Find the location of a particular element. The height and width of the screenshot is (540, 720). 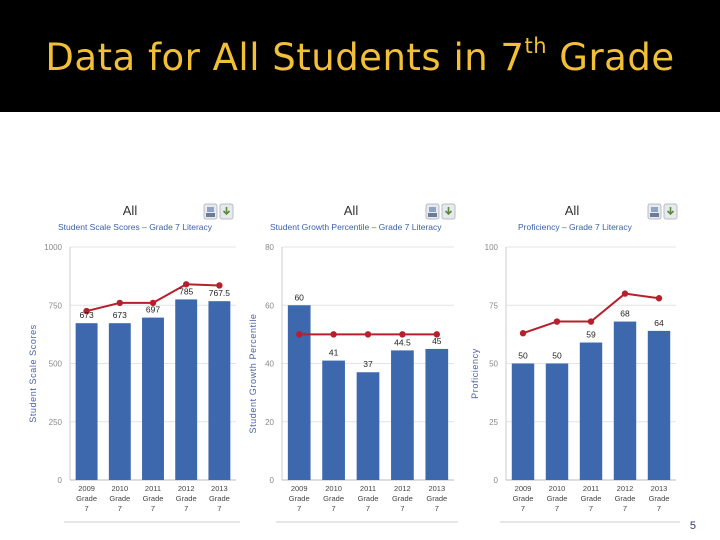

data-label: 44.5 is located at coordinates (402, 342).